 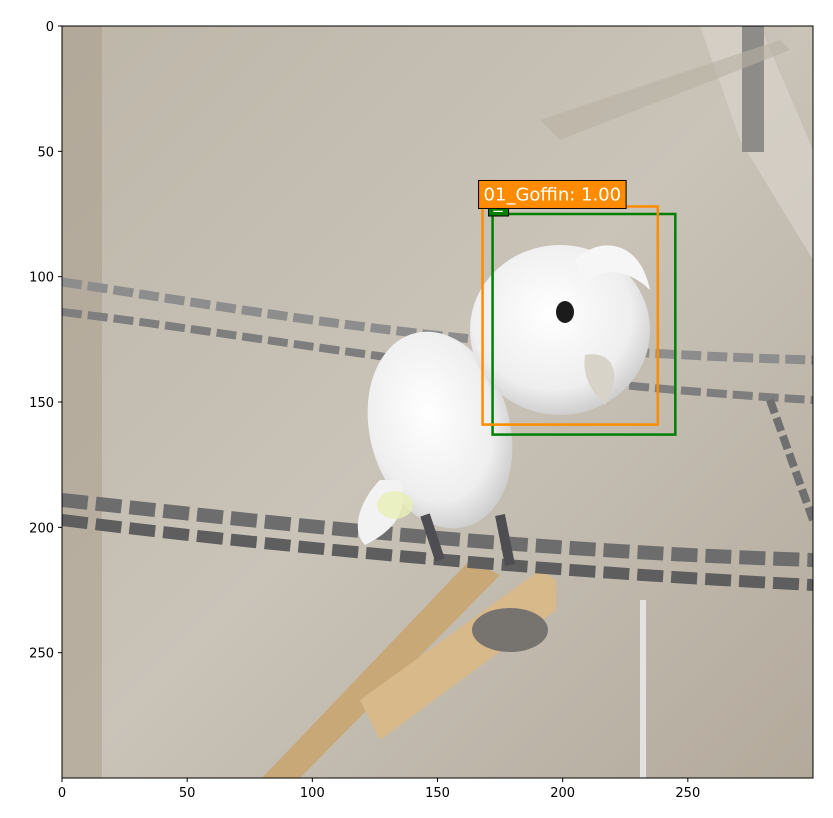 I want to click on x-tick-label: 250, so click(x=687, y=793).